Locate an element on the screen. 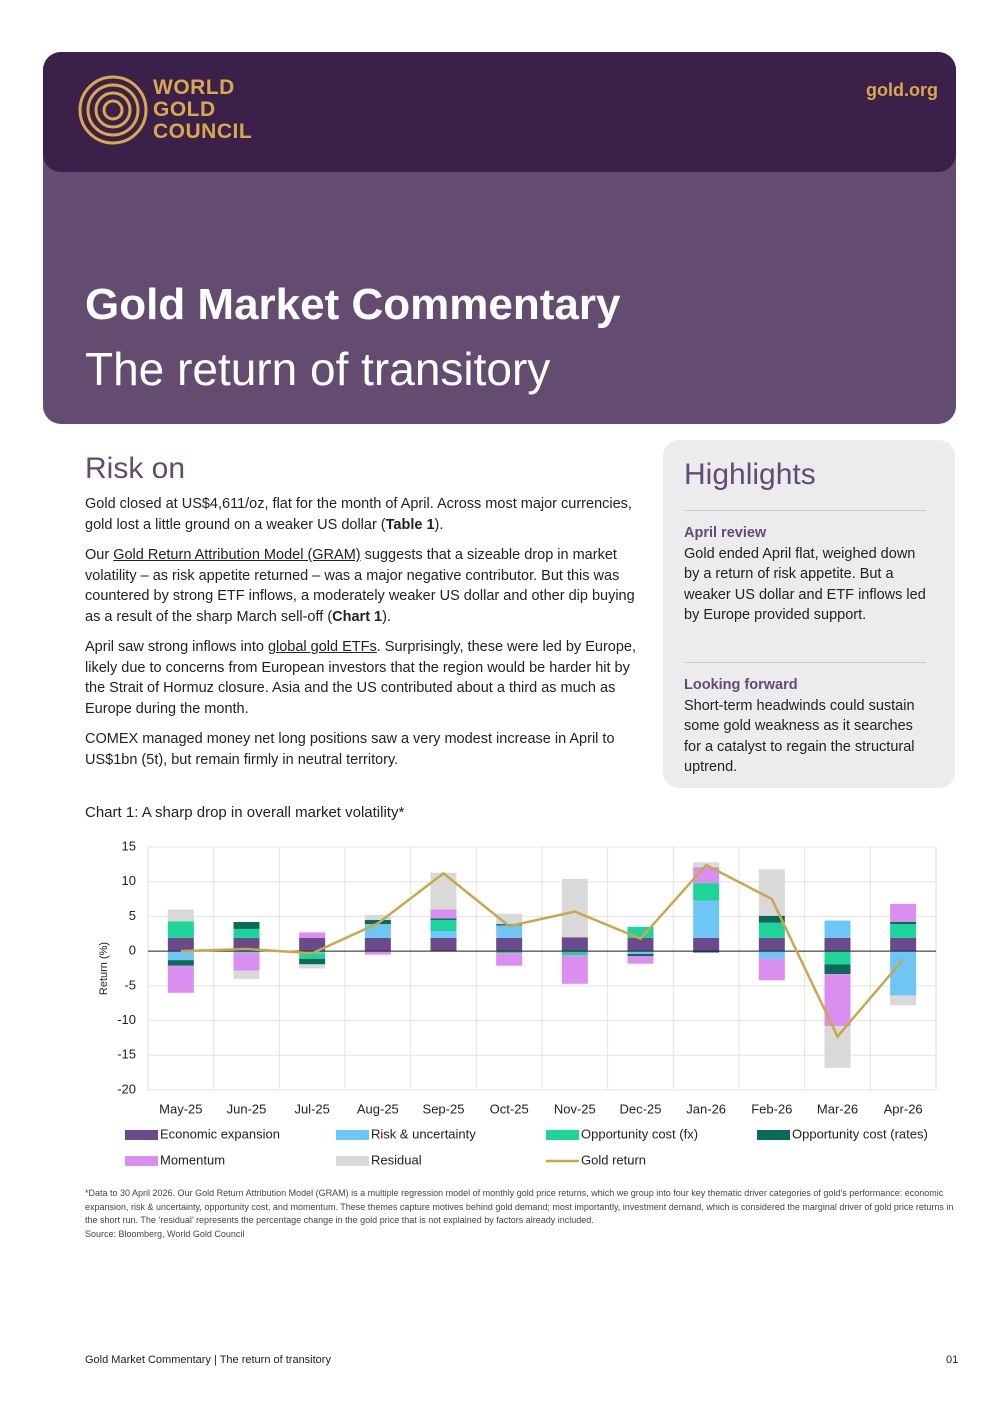 This screenshot has width=992, height=1403. site-link: gold.org is located at coordinates (902, 90).